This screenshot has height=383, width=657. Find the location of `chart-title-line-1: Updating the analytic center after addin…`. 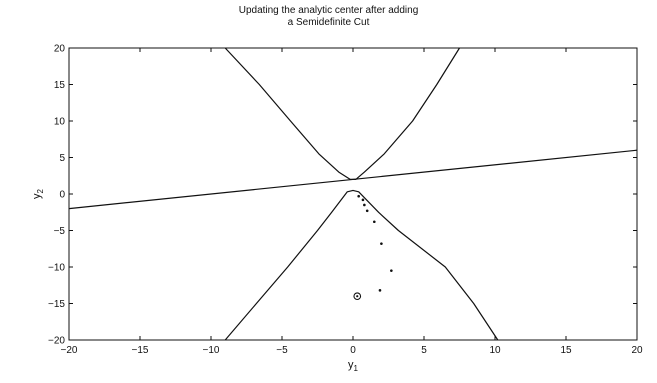

chart-title-line-1: Updating the analytic center after addin… is located at coordinates (328, 10).